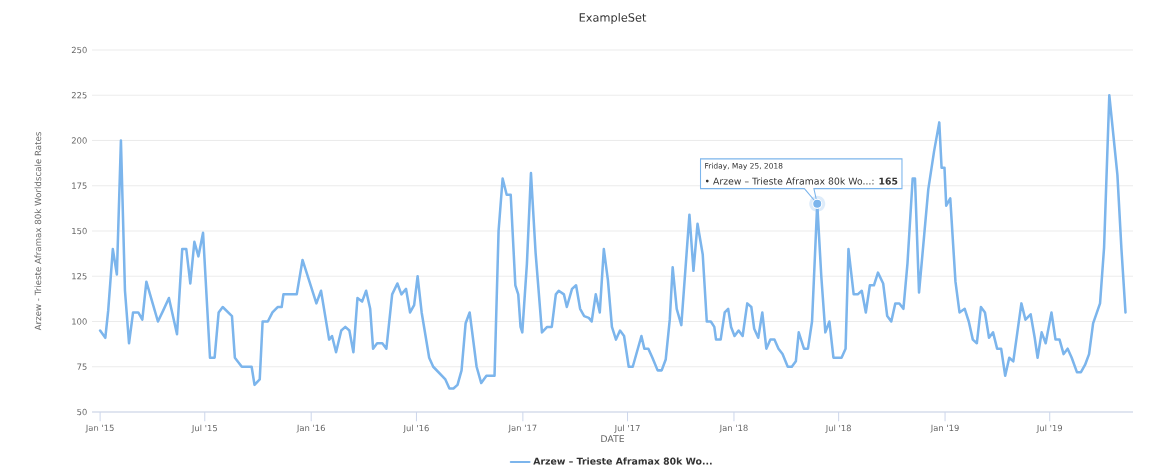 This screenshot has height=468, width=1151. I want to click on y-tick-label: 200, so click(79, 140).